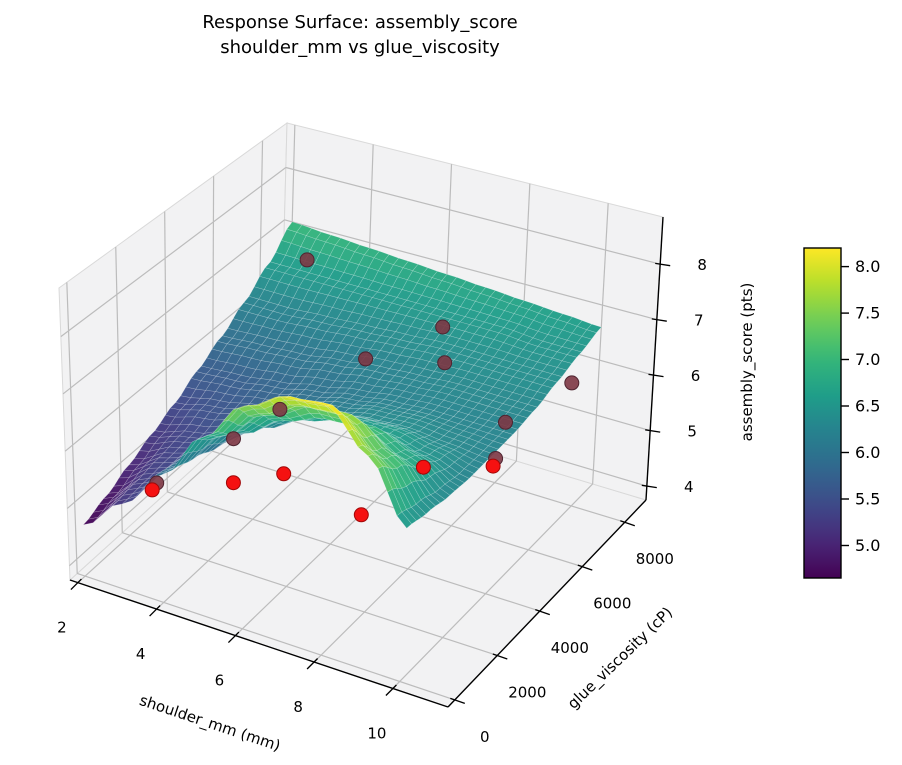  I want to click on chart-title-line2: shoulder_mm vs glue_viscosity, so click(360, 47).